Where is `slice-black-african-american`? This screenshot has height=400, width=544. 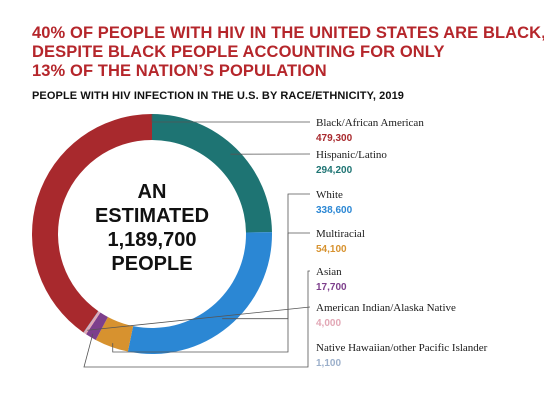 slice-black-african-american is located at coordinates (92, 223).